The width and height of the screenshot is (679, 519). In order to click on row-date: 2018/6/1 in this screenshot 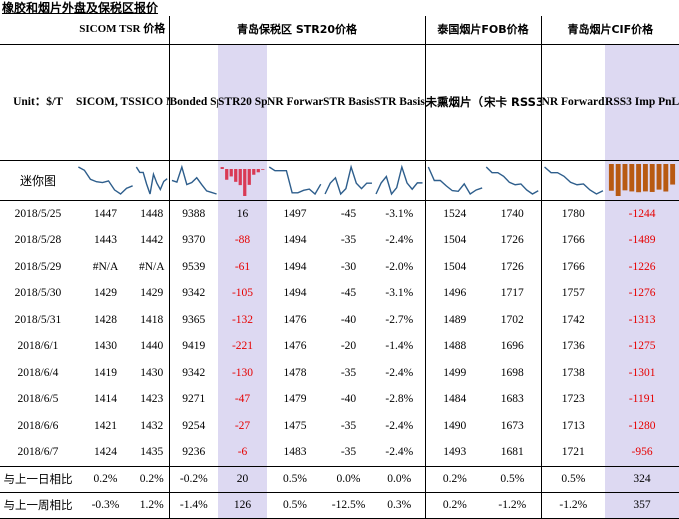, I will do `click(38, 346)`.